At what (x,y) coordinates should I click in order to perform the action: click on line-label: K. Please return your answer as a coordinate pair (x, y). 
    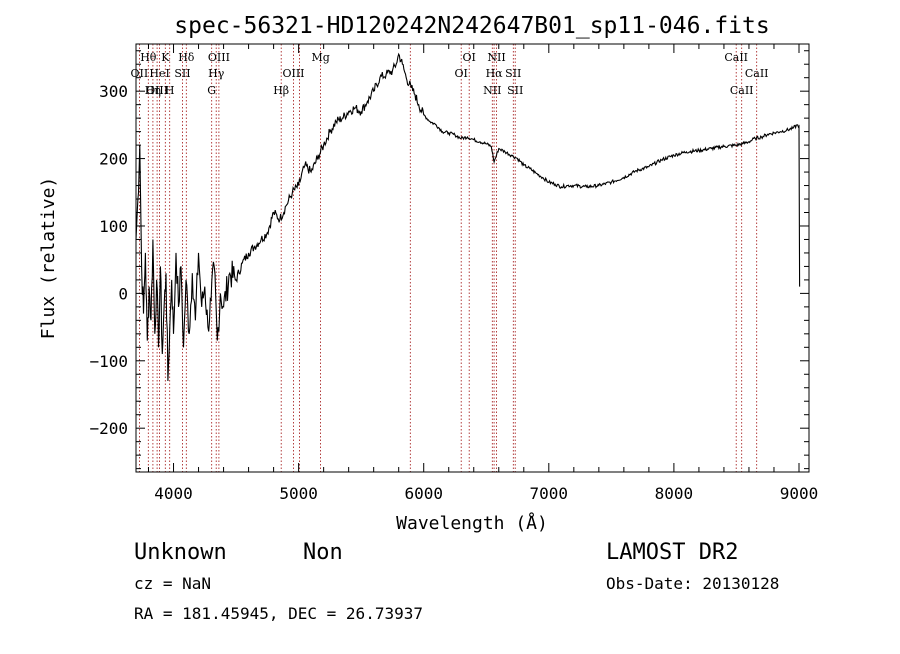
    Looking at the image, I should click on (165, 57).